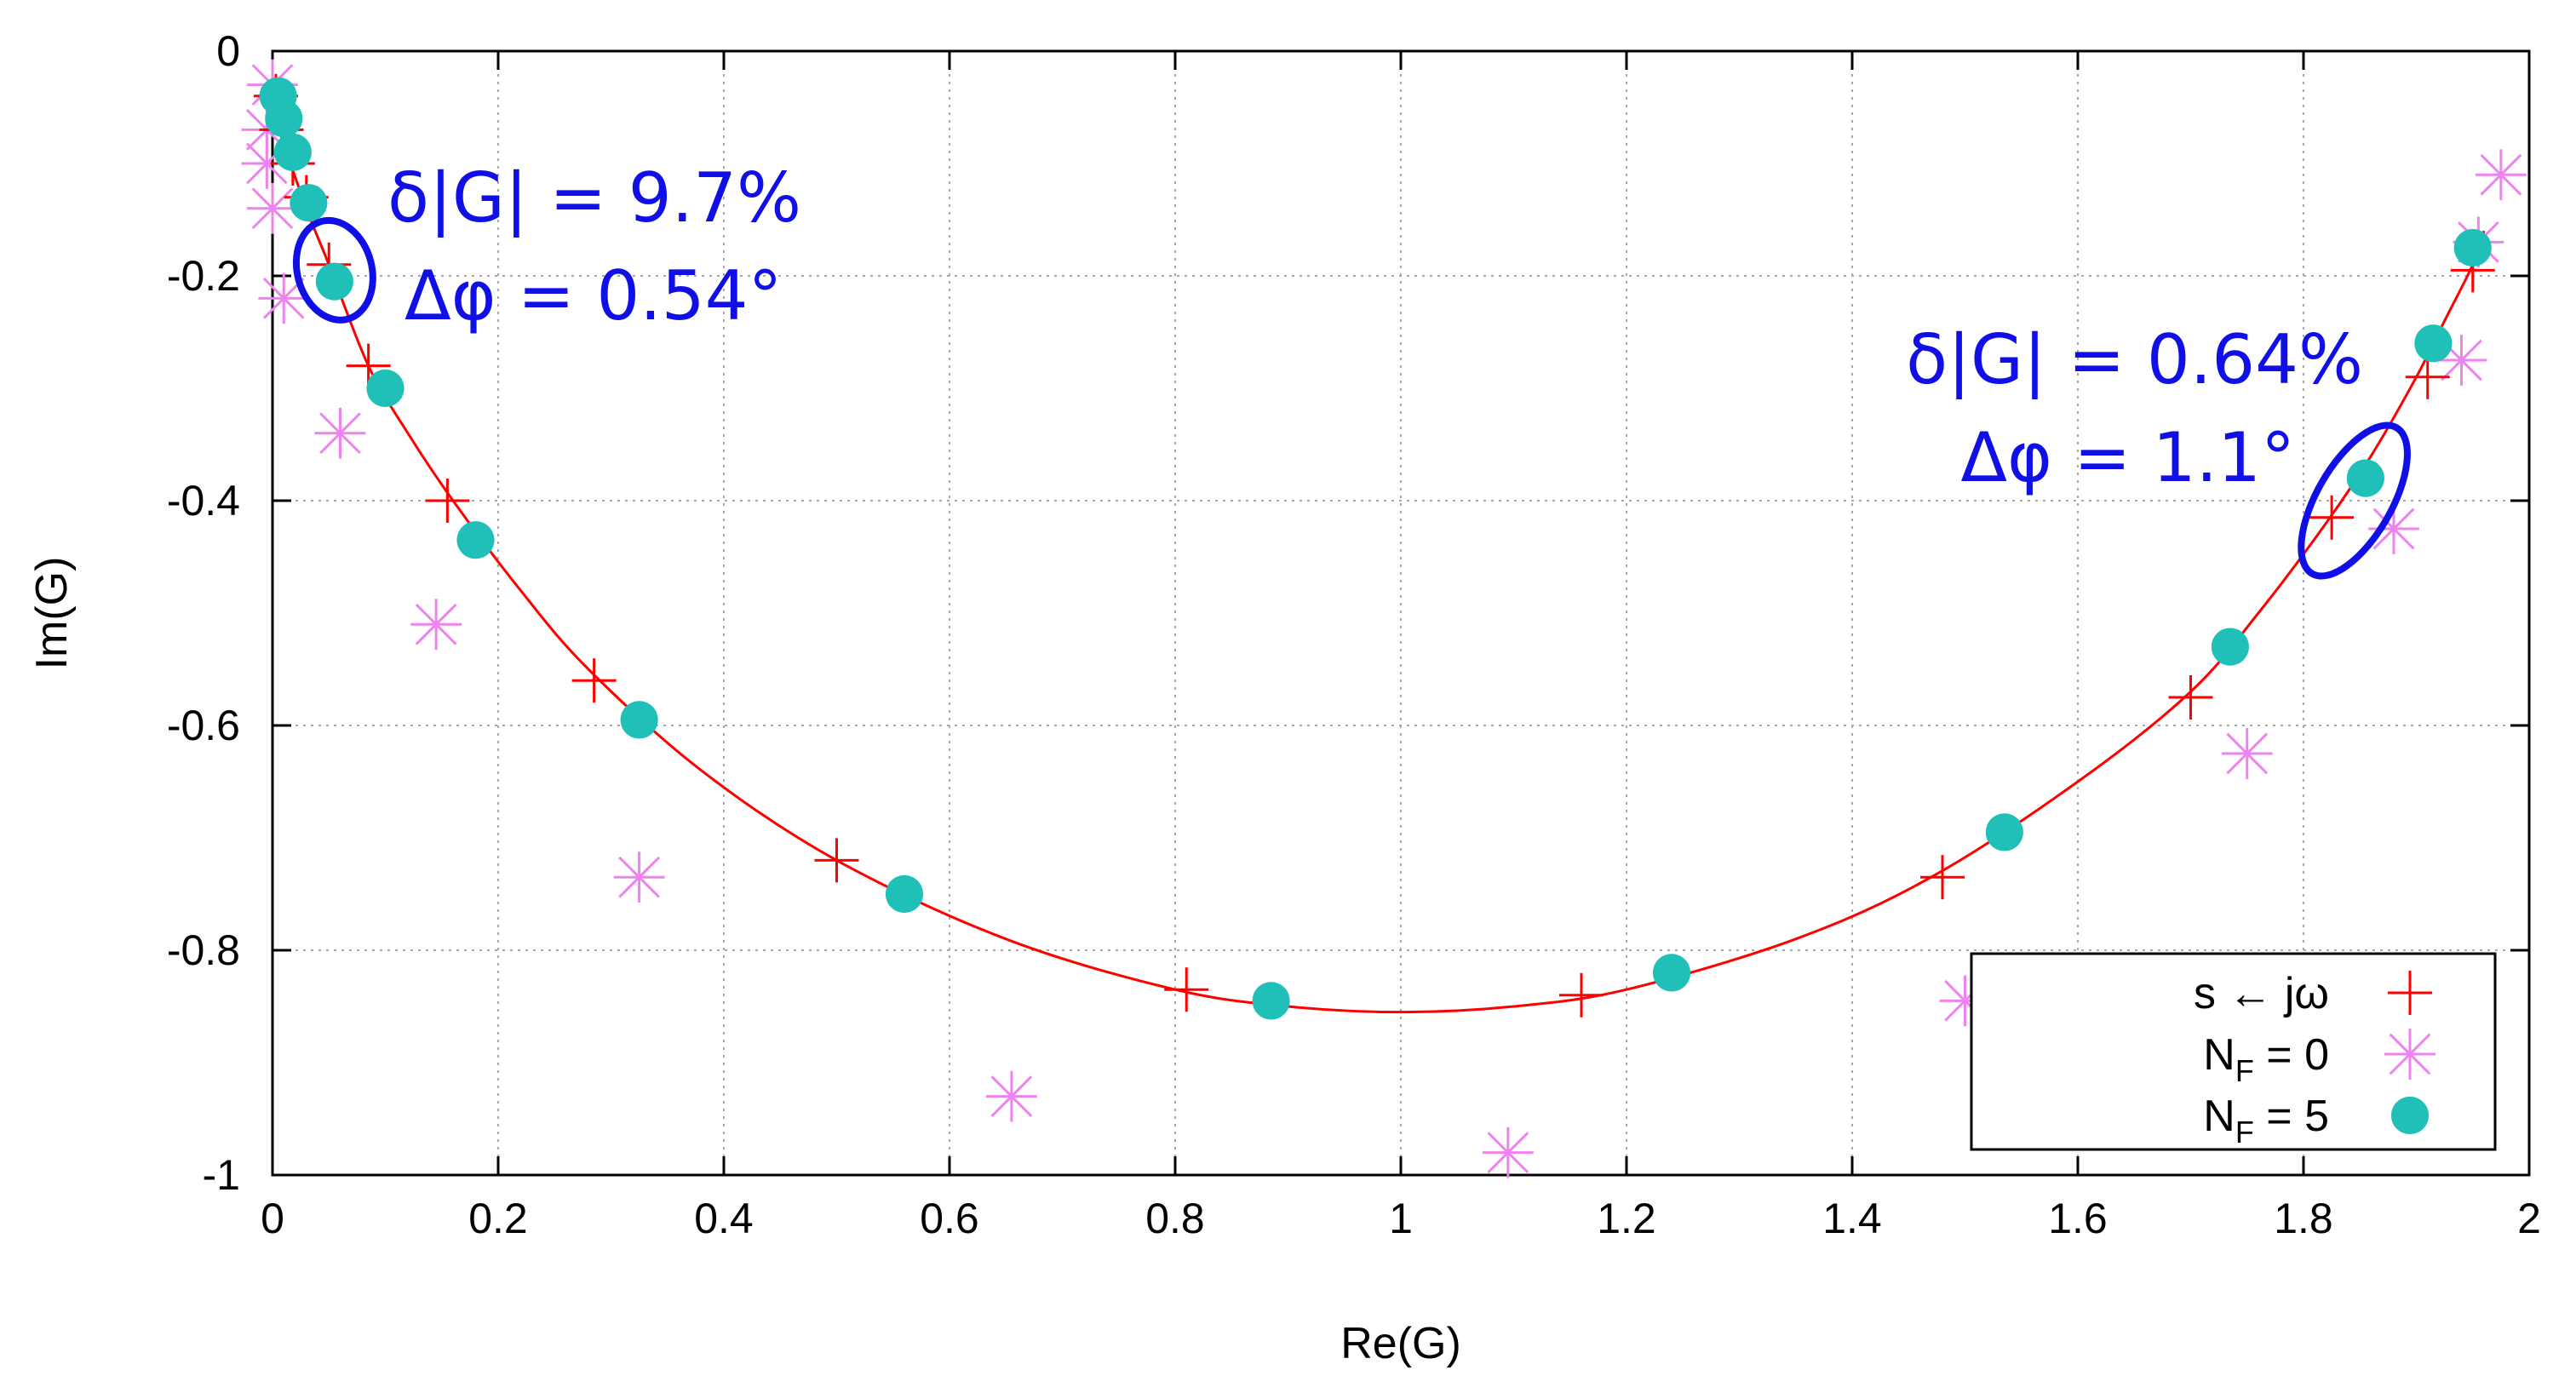  Describe the element at coordinates (949, 1218) in the screenshot. I see `x-tick-label: 0.6` at that location.